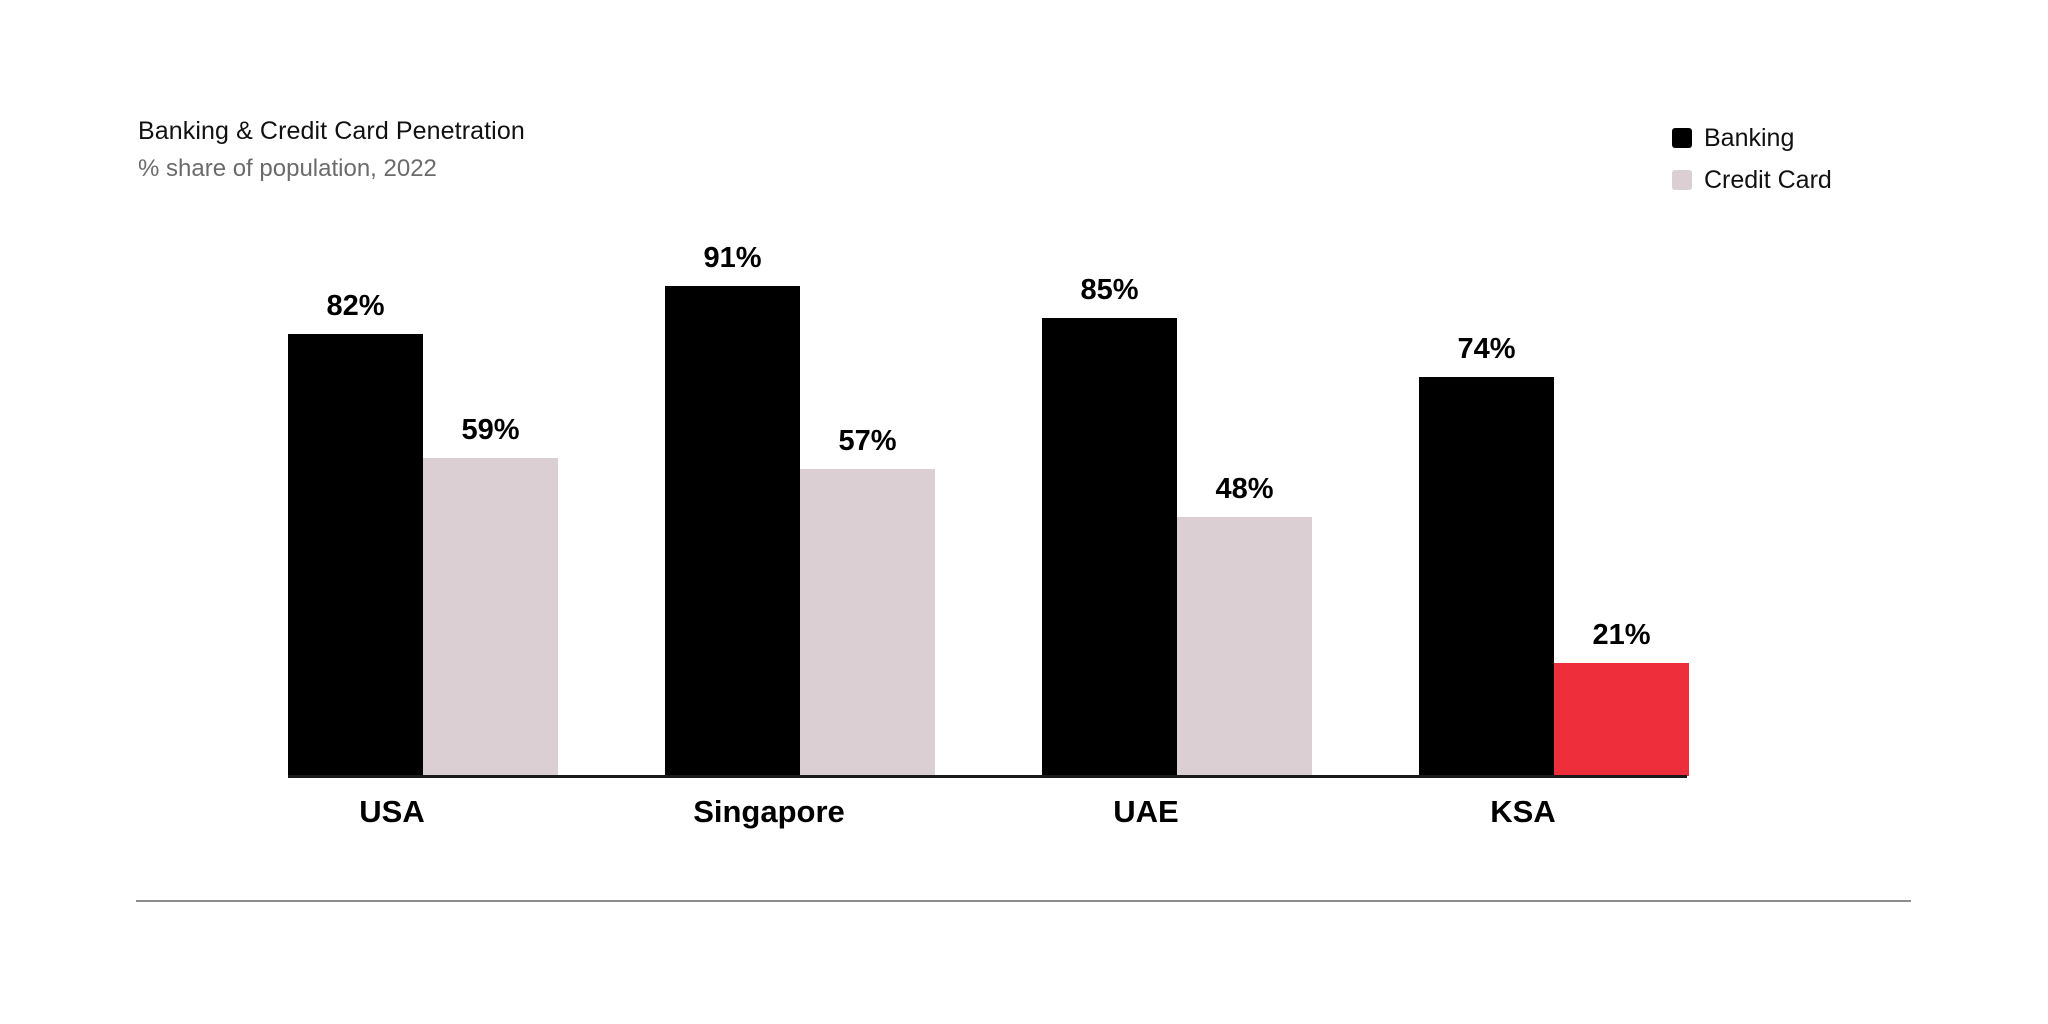 The height and width of the screenshot is (1024, 2048). I want to click on bar-ksa-banking, so click(1486, 576).